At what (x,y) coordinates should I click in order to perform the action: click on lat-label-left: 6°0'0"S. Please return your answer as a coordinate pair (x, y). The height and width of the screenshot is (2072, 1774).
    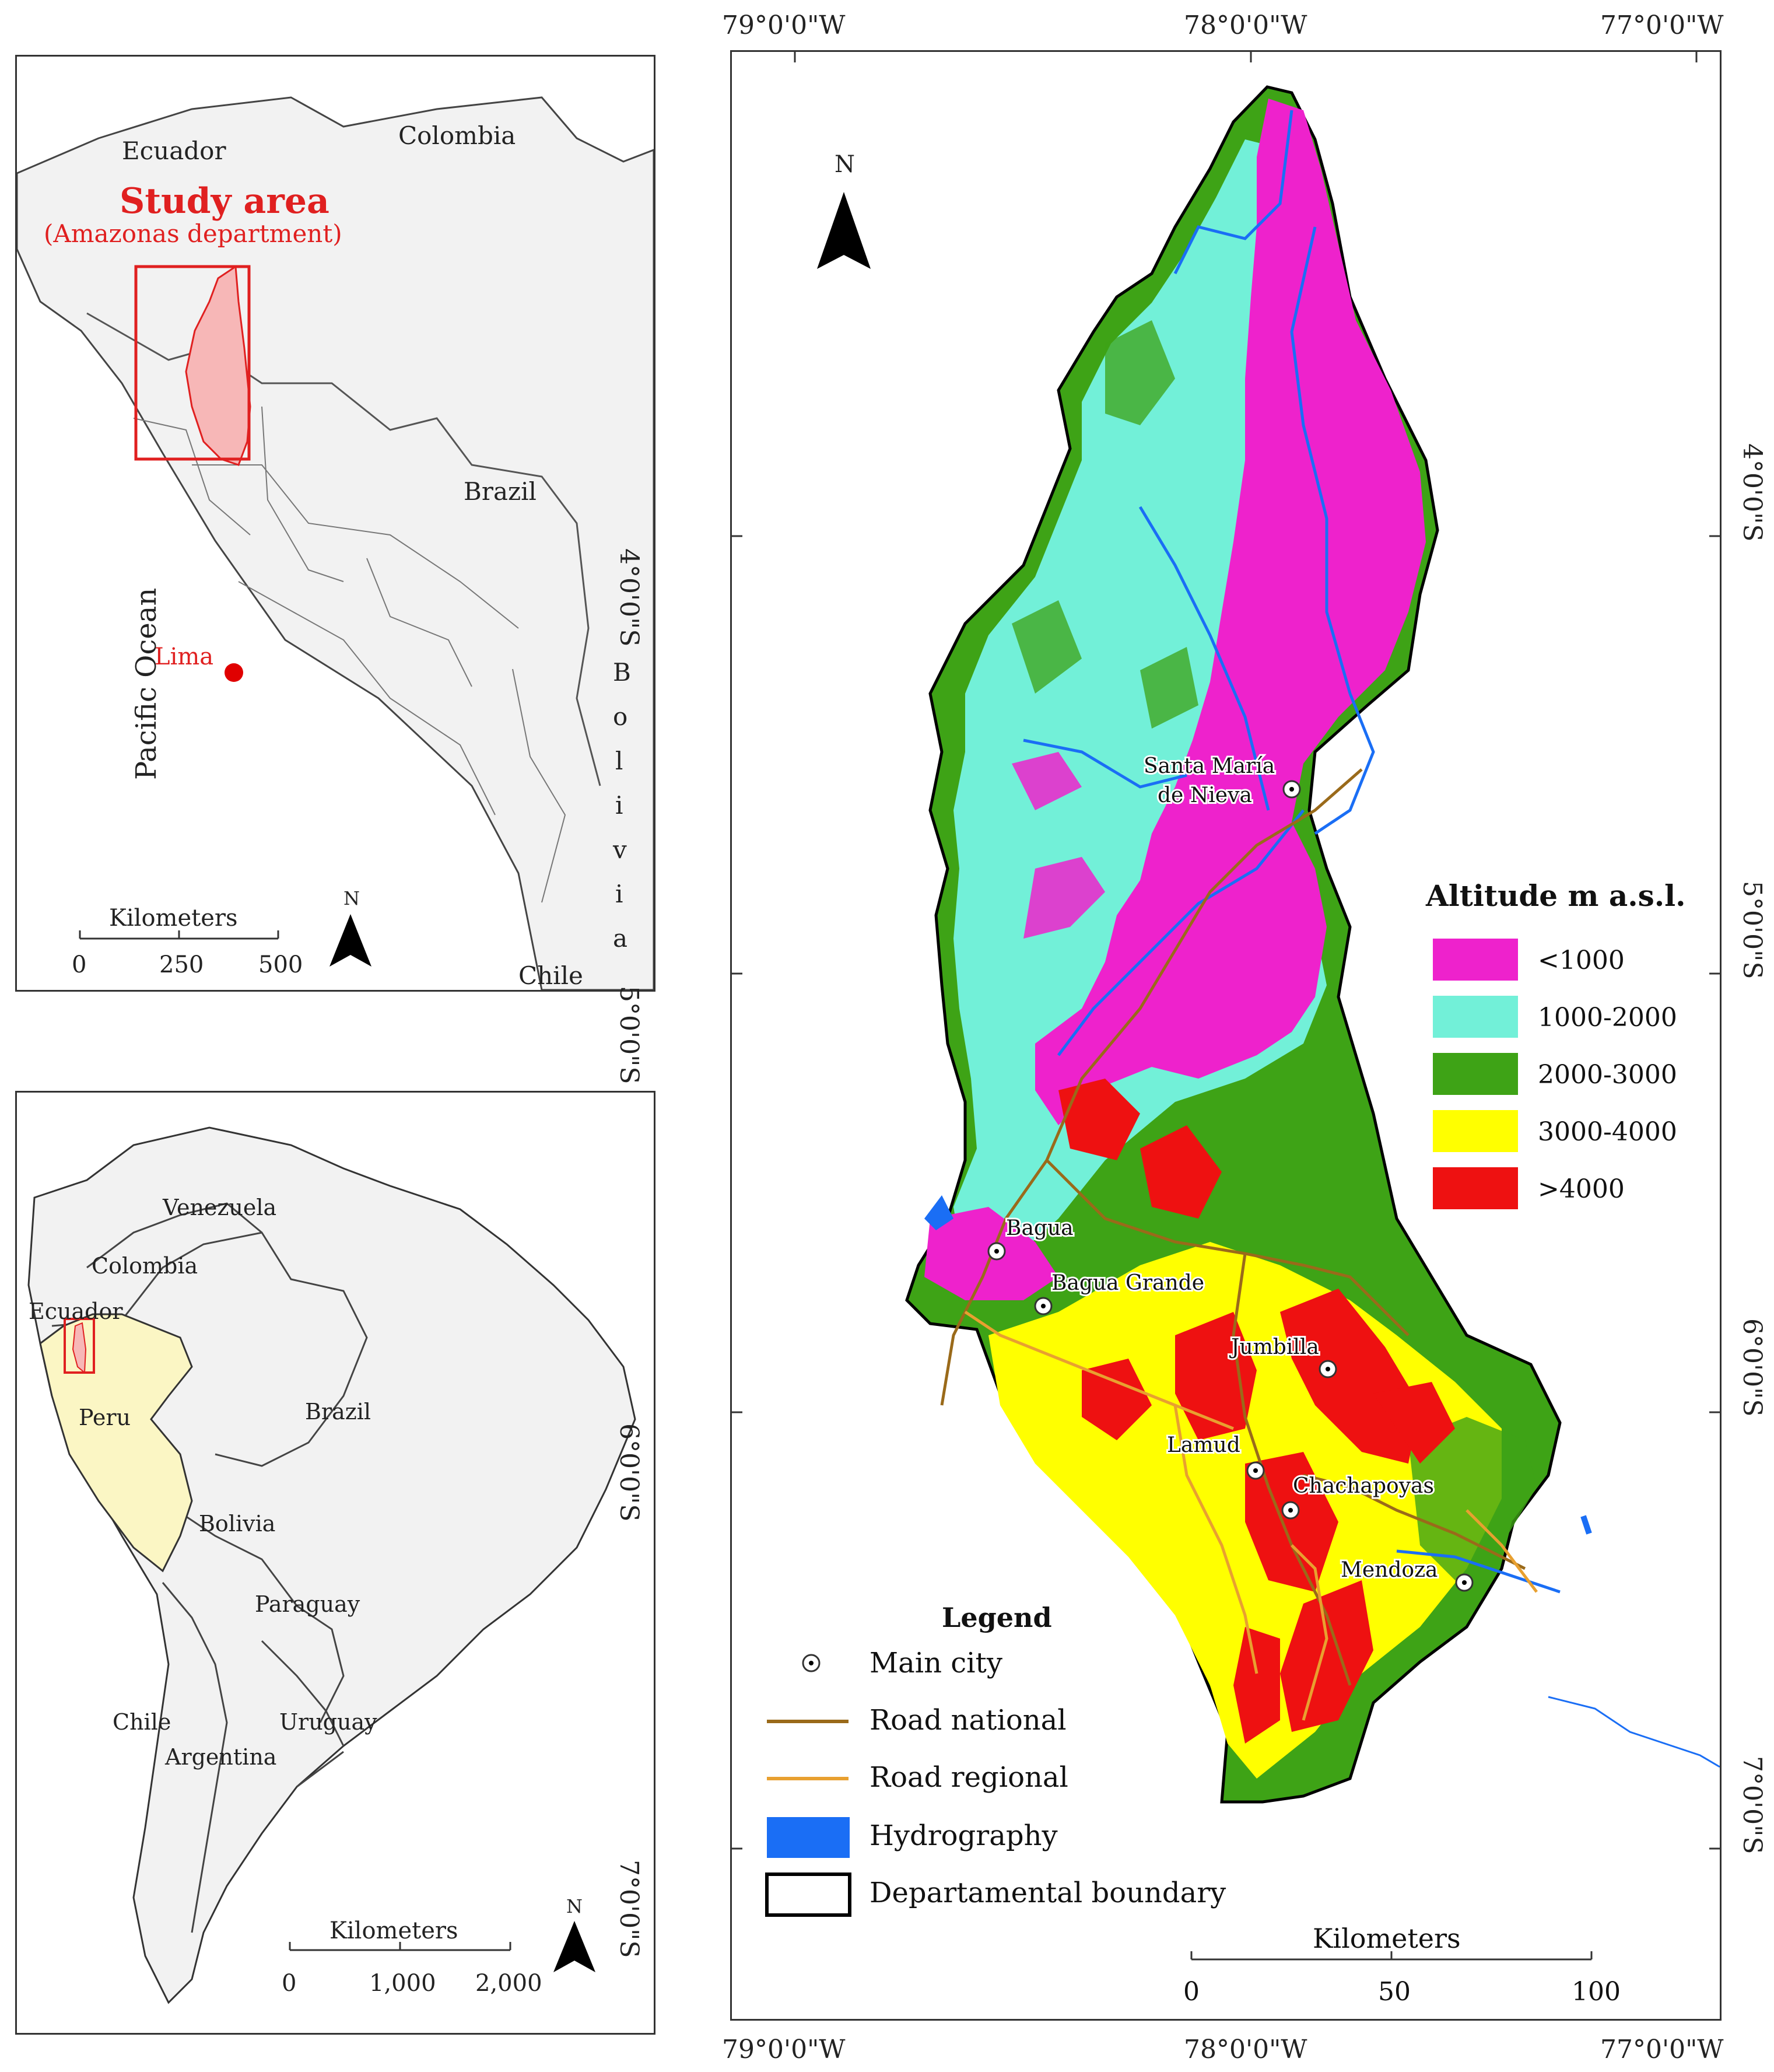
    Looking at the image, I should click on (629, 1472).